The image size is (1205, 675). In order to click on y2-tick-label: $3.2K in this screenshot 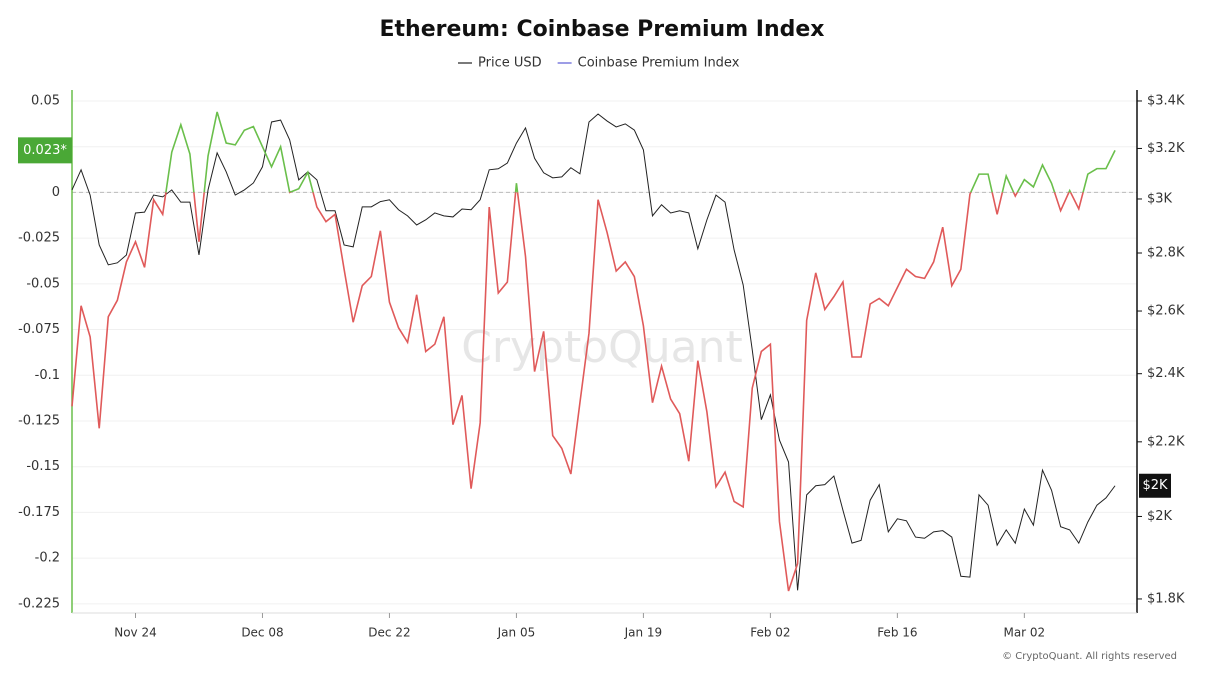, I will do `click(1166, 148)`.